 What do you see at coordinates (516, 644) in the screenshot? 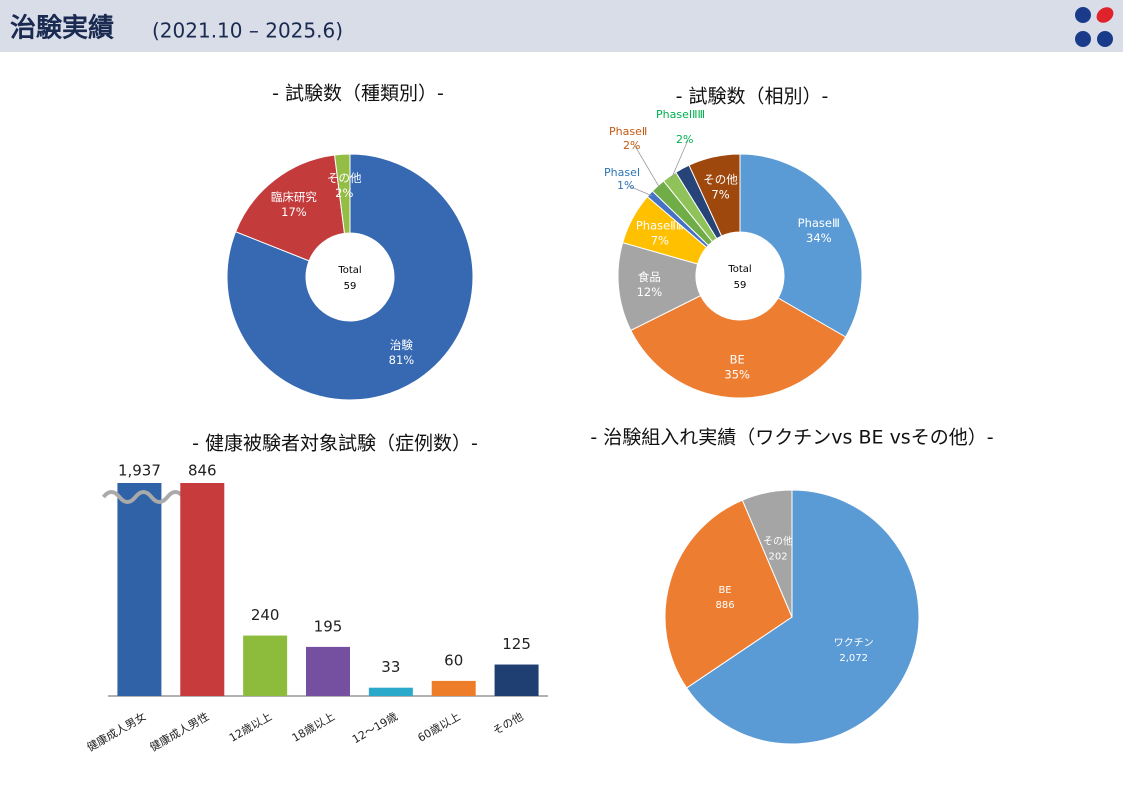
I see `bar-value-label: 125` at bounding box center [516, 644].